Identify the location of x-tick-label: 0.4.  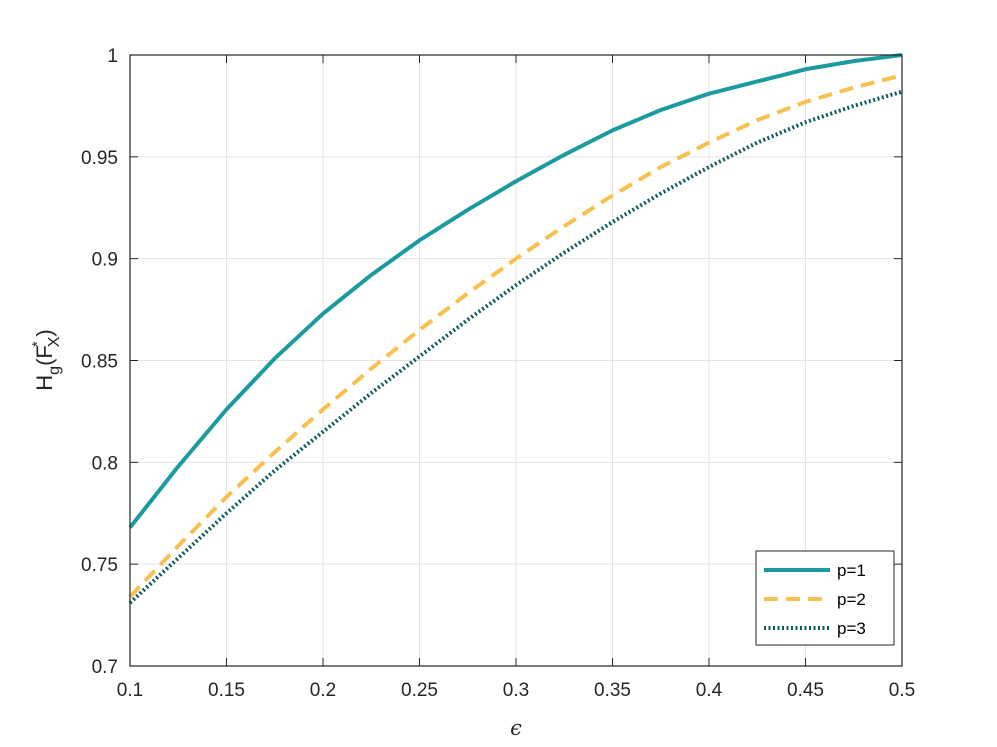
(709, 690).